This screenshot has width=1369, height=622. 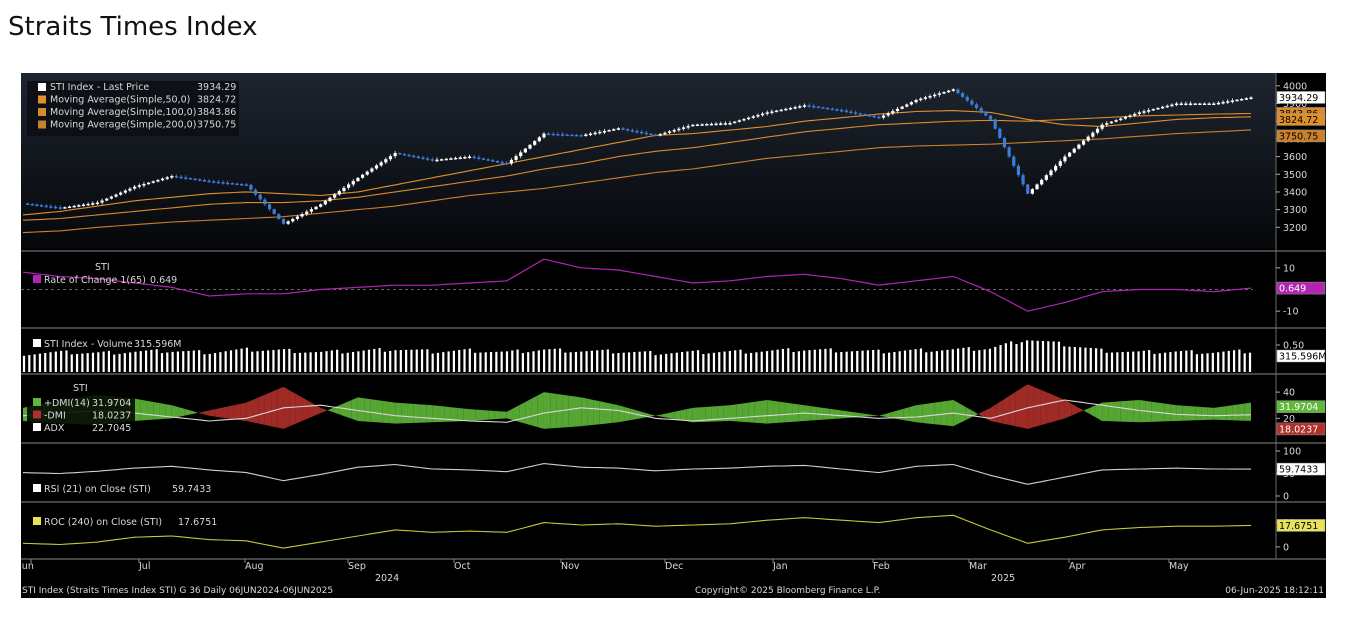 What do you see at coordinates (387, 578) in the screenshot?
I see `x-year-label: 2024` at bounding box center [387, 578].